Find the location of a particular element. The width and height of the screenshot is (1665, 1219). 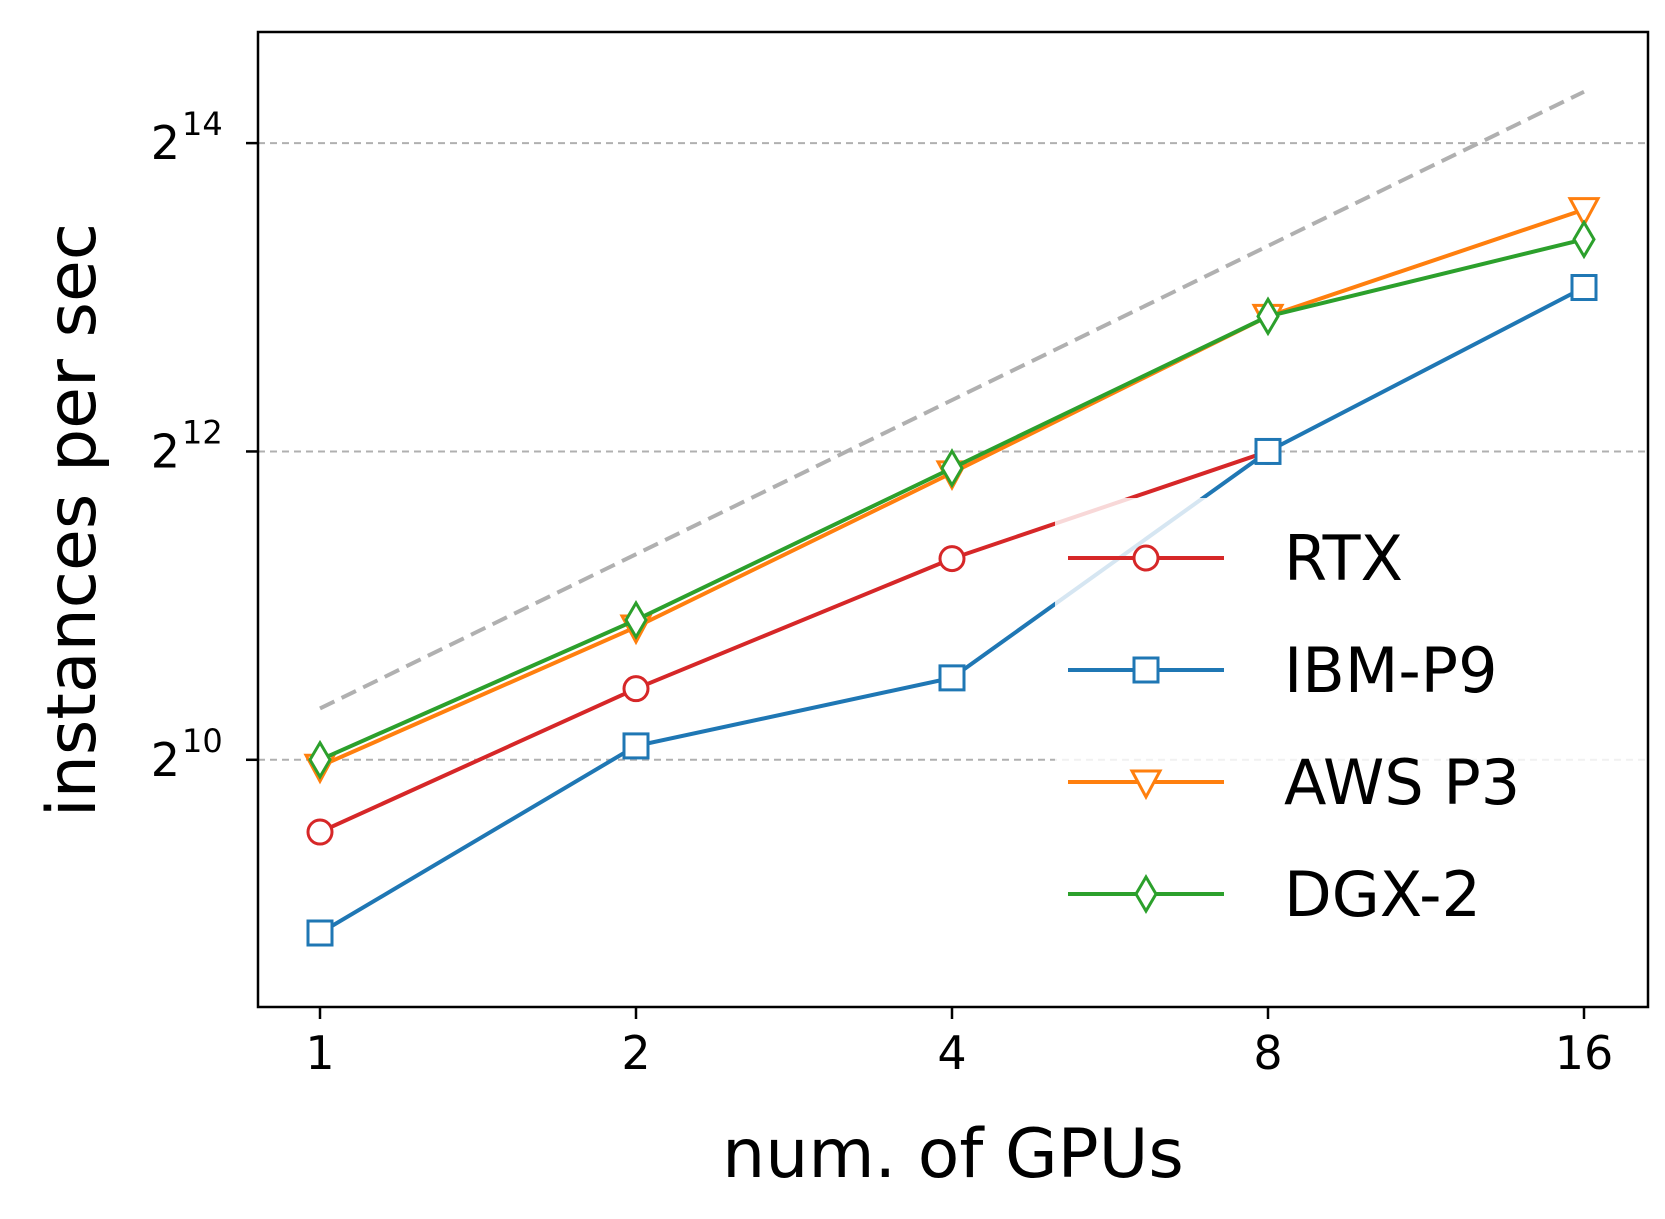

x-tick-label: 8 is located at coordinates (1267, 1053).